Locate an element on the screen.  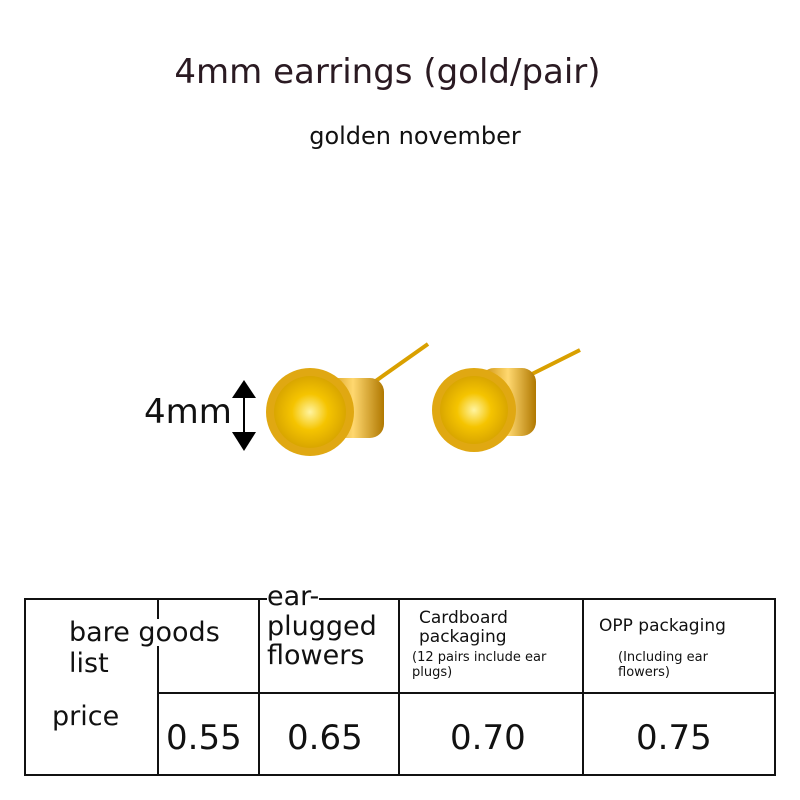
header-price: price is located at coordinates (86, 716).